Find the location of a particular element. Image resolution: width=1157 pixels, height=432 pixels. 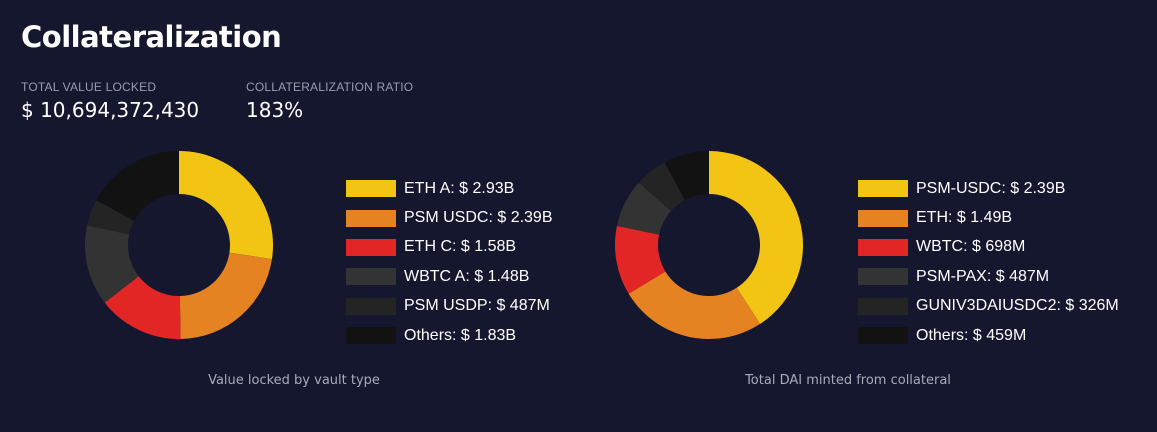

chart-caption-vault-type: Value locked by vault type is located at coordinates (294, 380).